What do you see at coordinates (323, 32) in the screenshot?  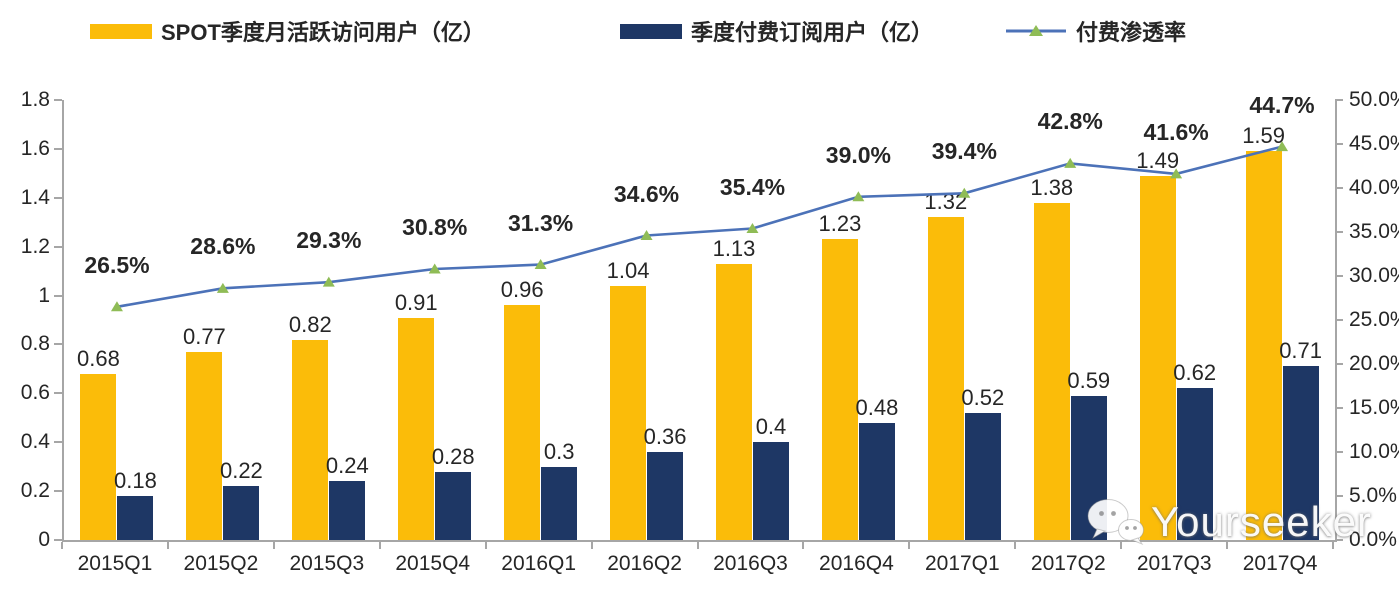 I see `mau-legend-label: SPOT季度月活跃访问用户（亿）` at bounding box center [323, 32].